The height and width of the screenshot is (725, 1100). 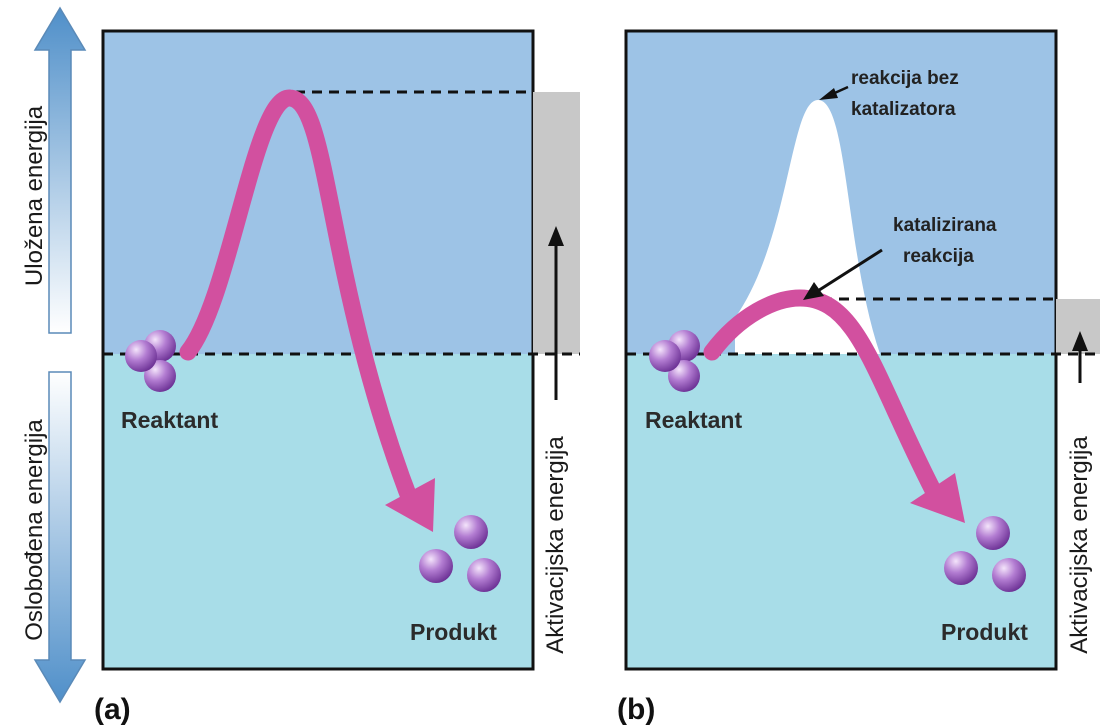 What do you see at coordinates (60, 537) in the screenshot?
I see `energy-out-arrow` at bounding box center [60, 537].